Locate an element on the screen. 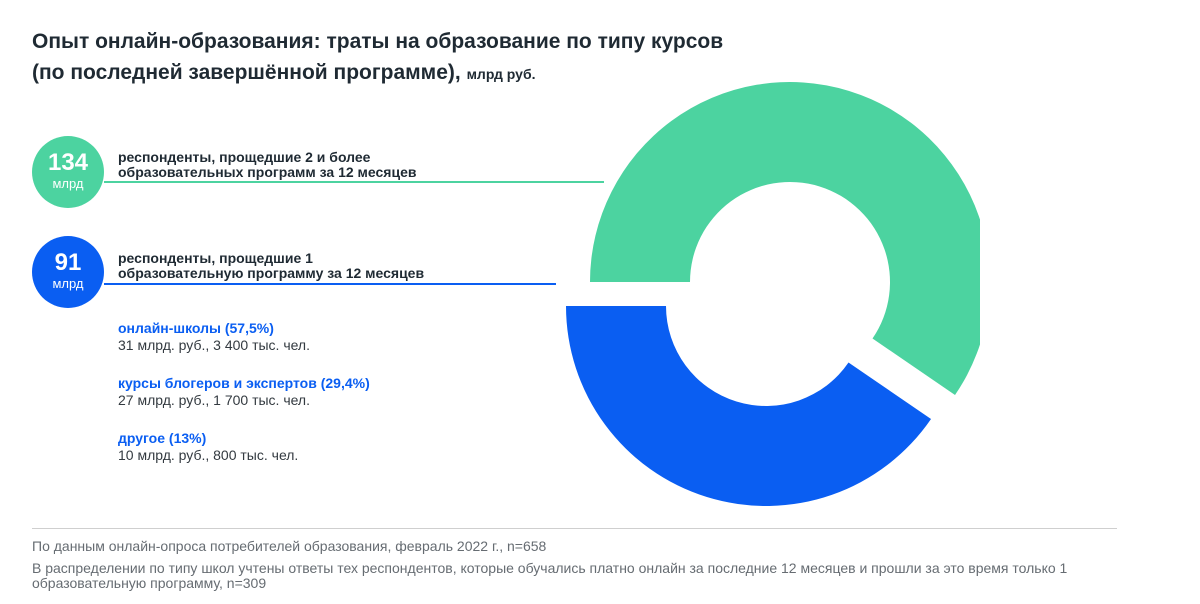  breakdown-detail: 31 млрд. руб., 3 400 тыс. чел. is located at coordinates (214, 345).